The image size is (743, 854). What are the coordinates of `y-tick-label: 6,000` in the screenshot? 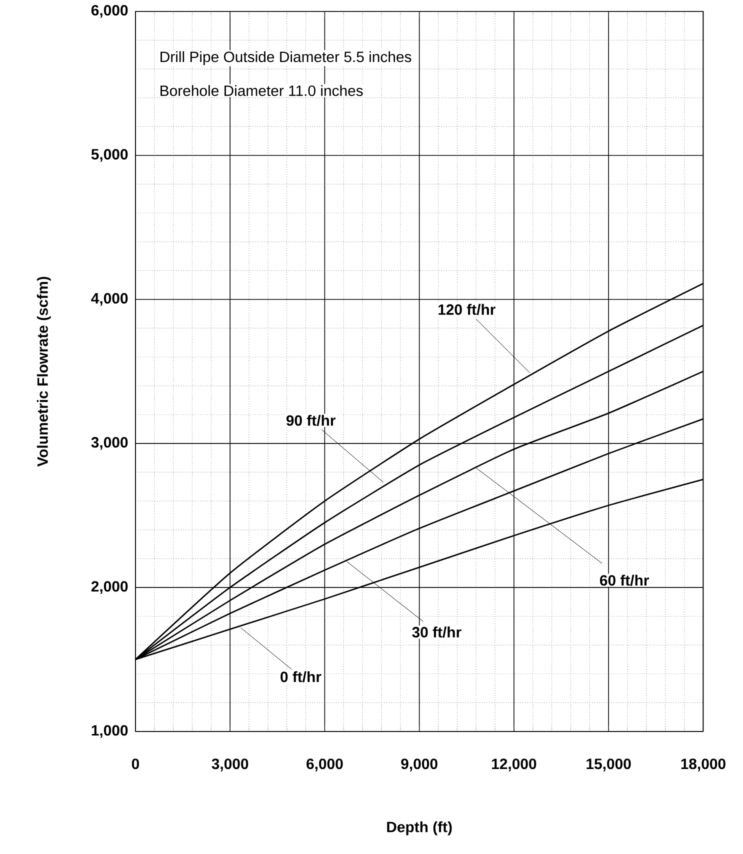 It's located at (109, 11).